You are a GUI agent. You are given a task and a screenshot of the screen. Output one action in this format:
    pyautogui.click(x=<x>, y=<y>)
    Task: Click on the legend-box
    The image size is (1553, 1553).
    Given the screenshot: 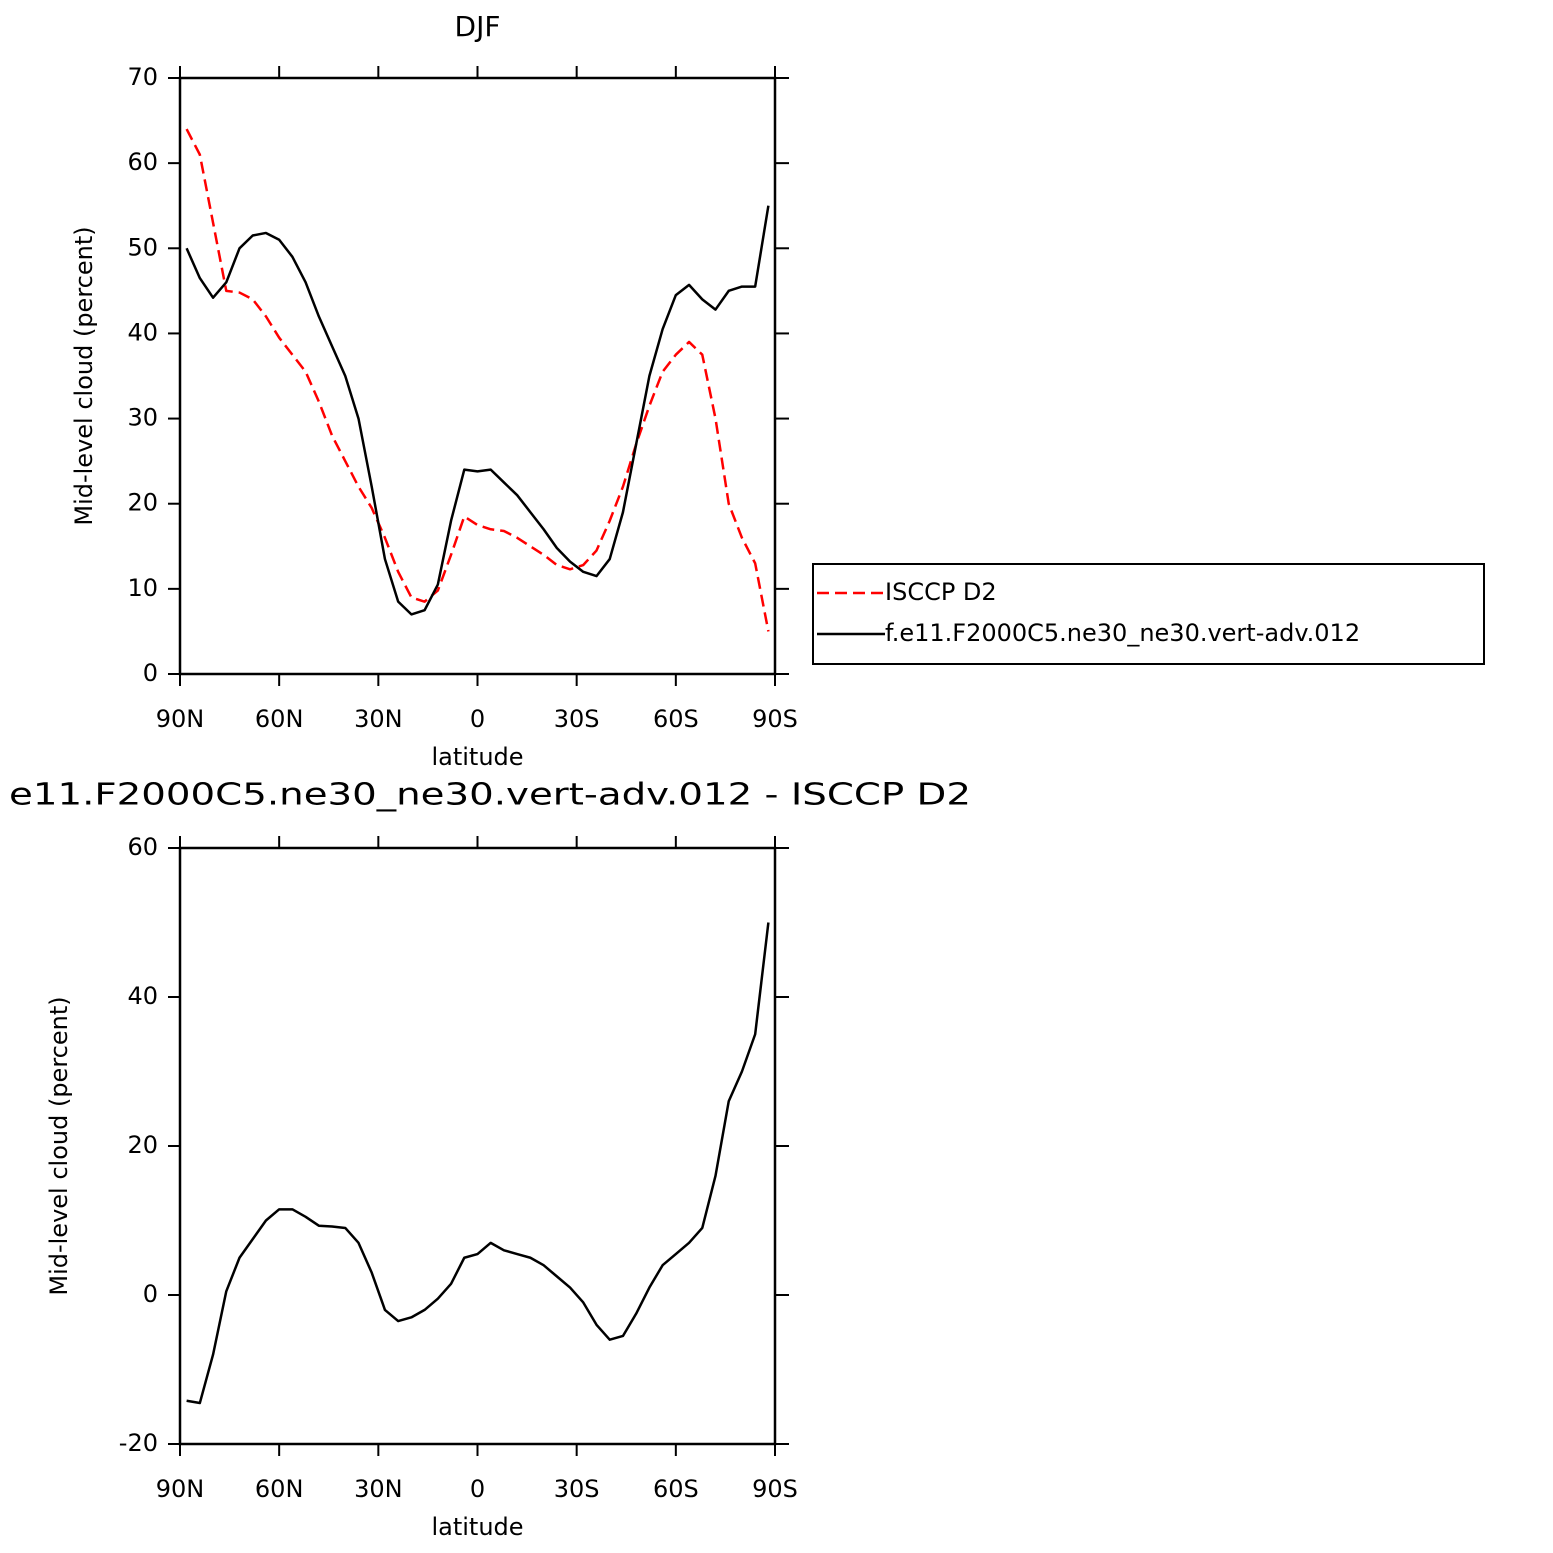 What is the action you would take?
    pyautogui.click(x=1148, y=614)
    